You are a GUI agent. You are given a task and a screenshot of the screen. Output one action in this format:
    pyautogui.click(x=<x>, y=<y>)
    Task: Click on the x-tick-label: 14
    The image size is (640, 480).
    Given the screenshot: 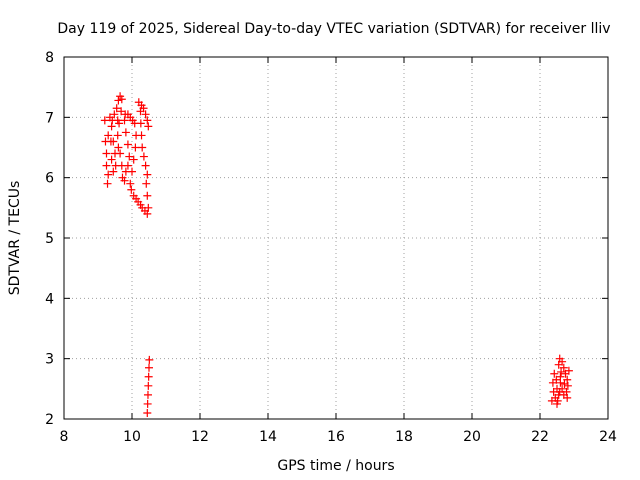 What is the action you would take?
    pyautogui.click(x=268, y=437)
    